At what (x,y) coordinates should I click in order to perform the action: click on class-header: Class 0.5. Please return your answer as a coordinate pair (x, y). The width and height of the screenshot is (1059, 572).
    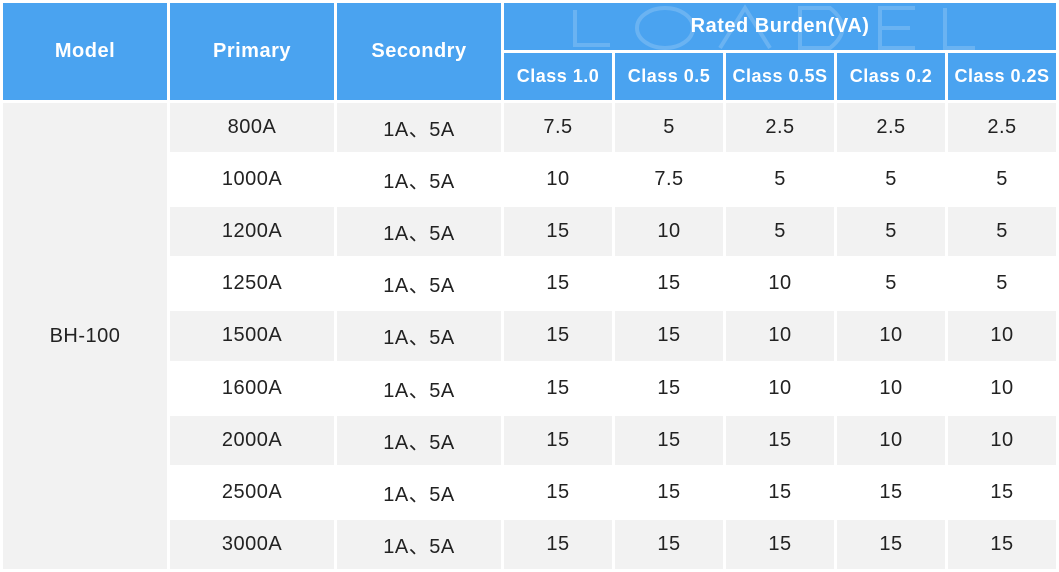
    Looking at the image, I should click on (669, 76).